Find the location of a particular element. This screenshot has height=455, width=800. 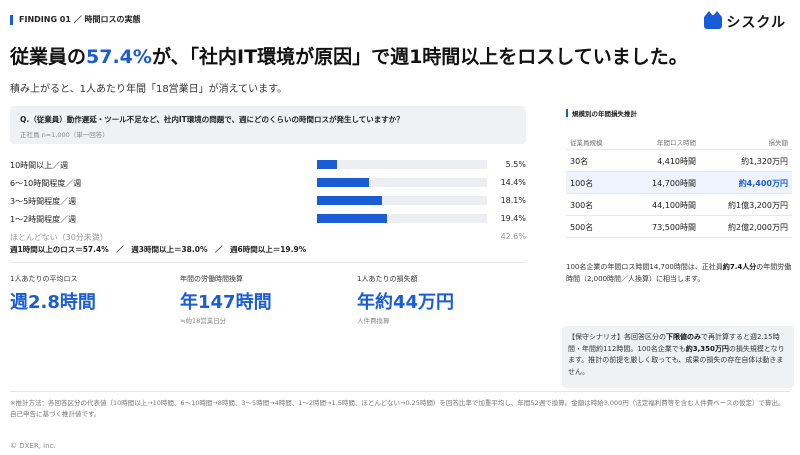

table-cell: 約2億2,000万円 is located at coordinates (758, 227).